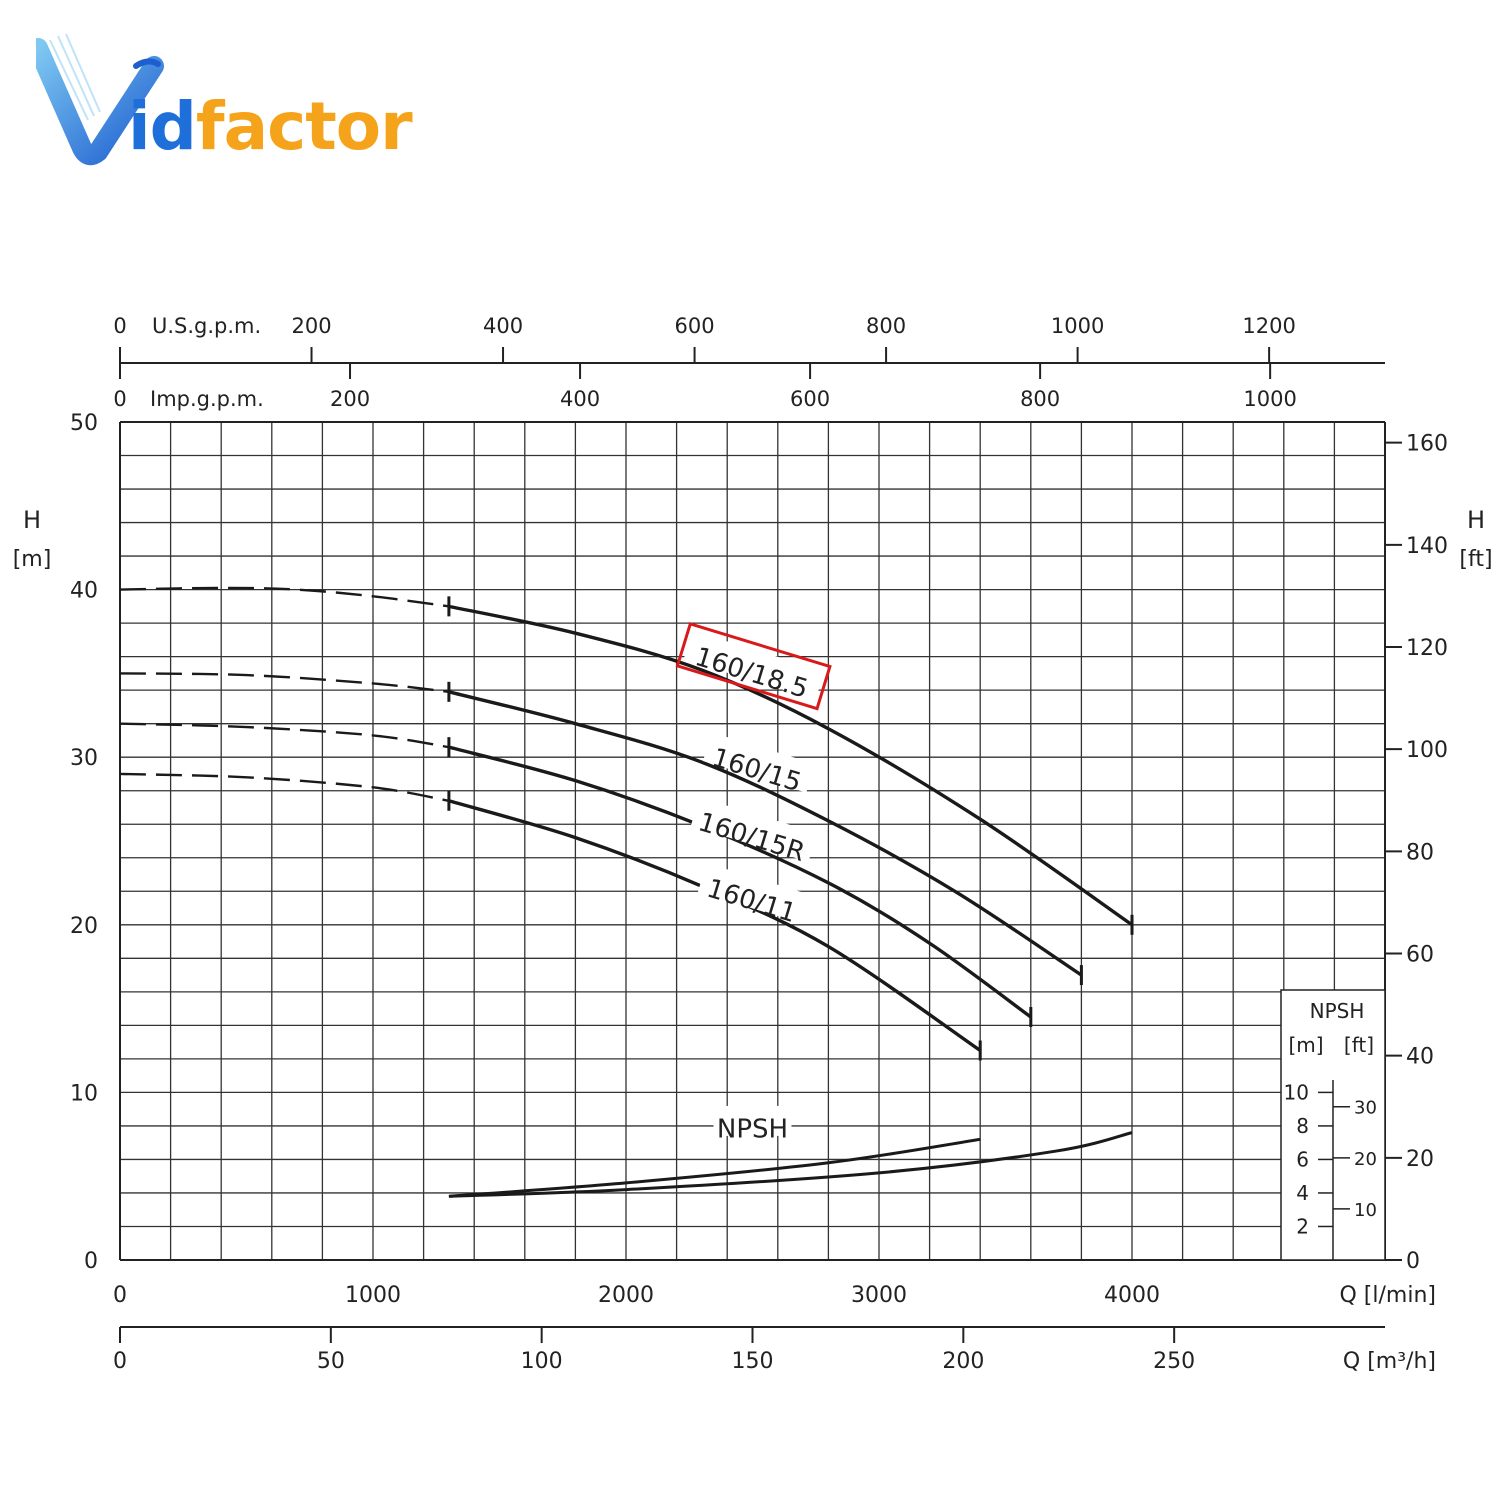 This screenshot has width=1500, height=1500. Describe the element at coordinates (752, 1129) in the screenshot. I see `curve-label-text: NPSH` at that location.